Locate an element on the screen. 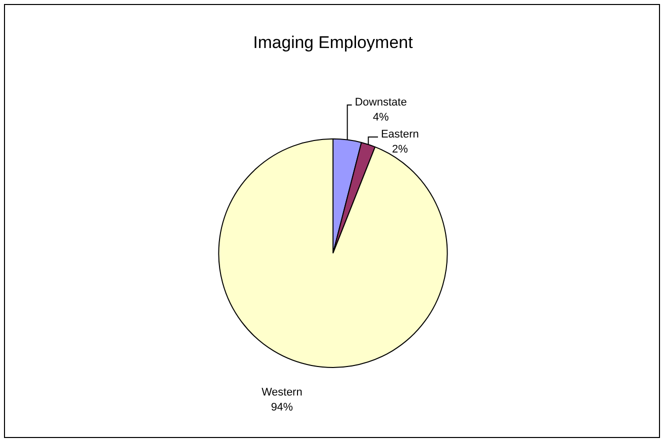 This screenshot has height=446, width=666. data-label: 94% is located at coordinates (282, 408).